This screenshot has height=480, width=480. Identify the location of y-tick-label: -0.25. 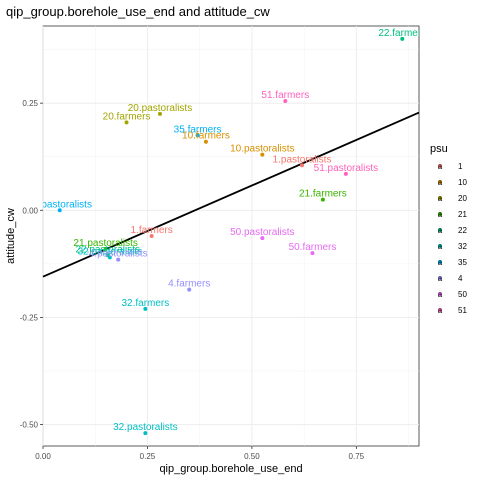
(29, 317).